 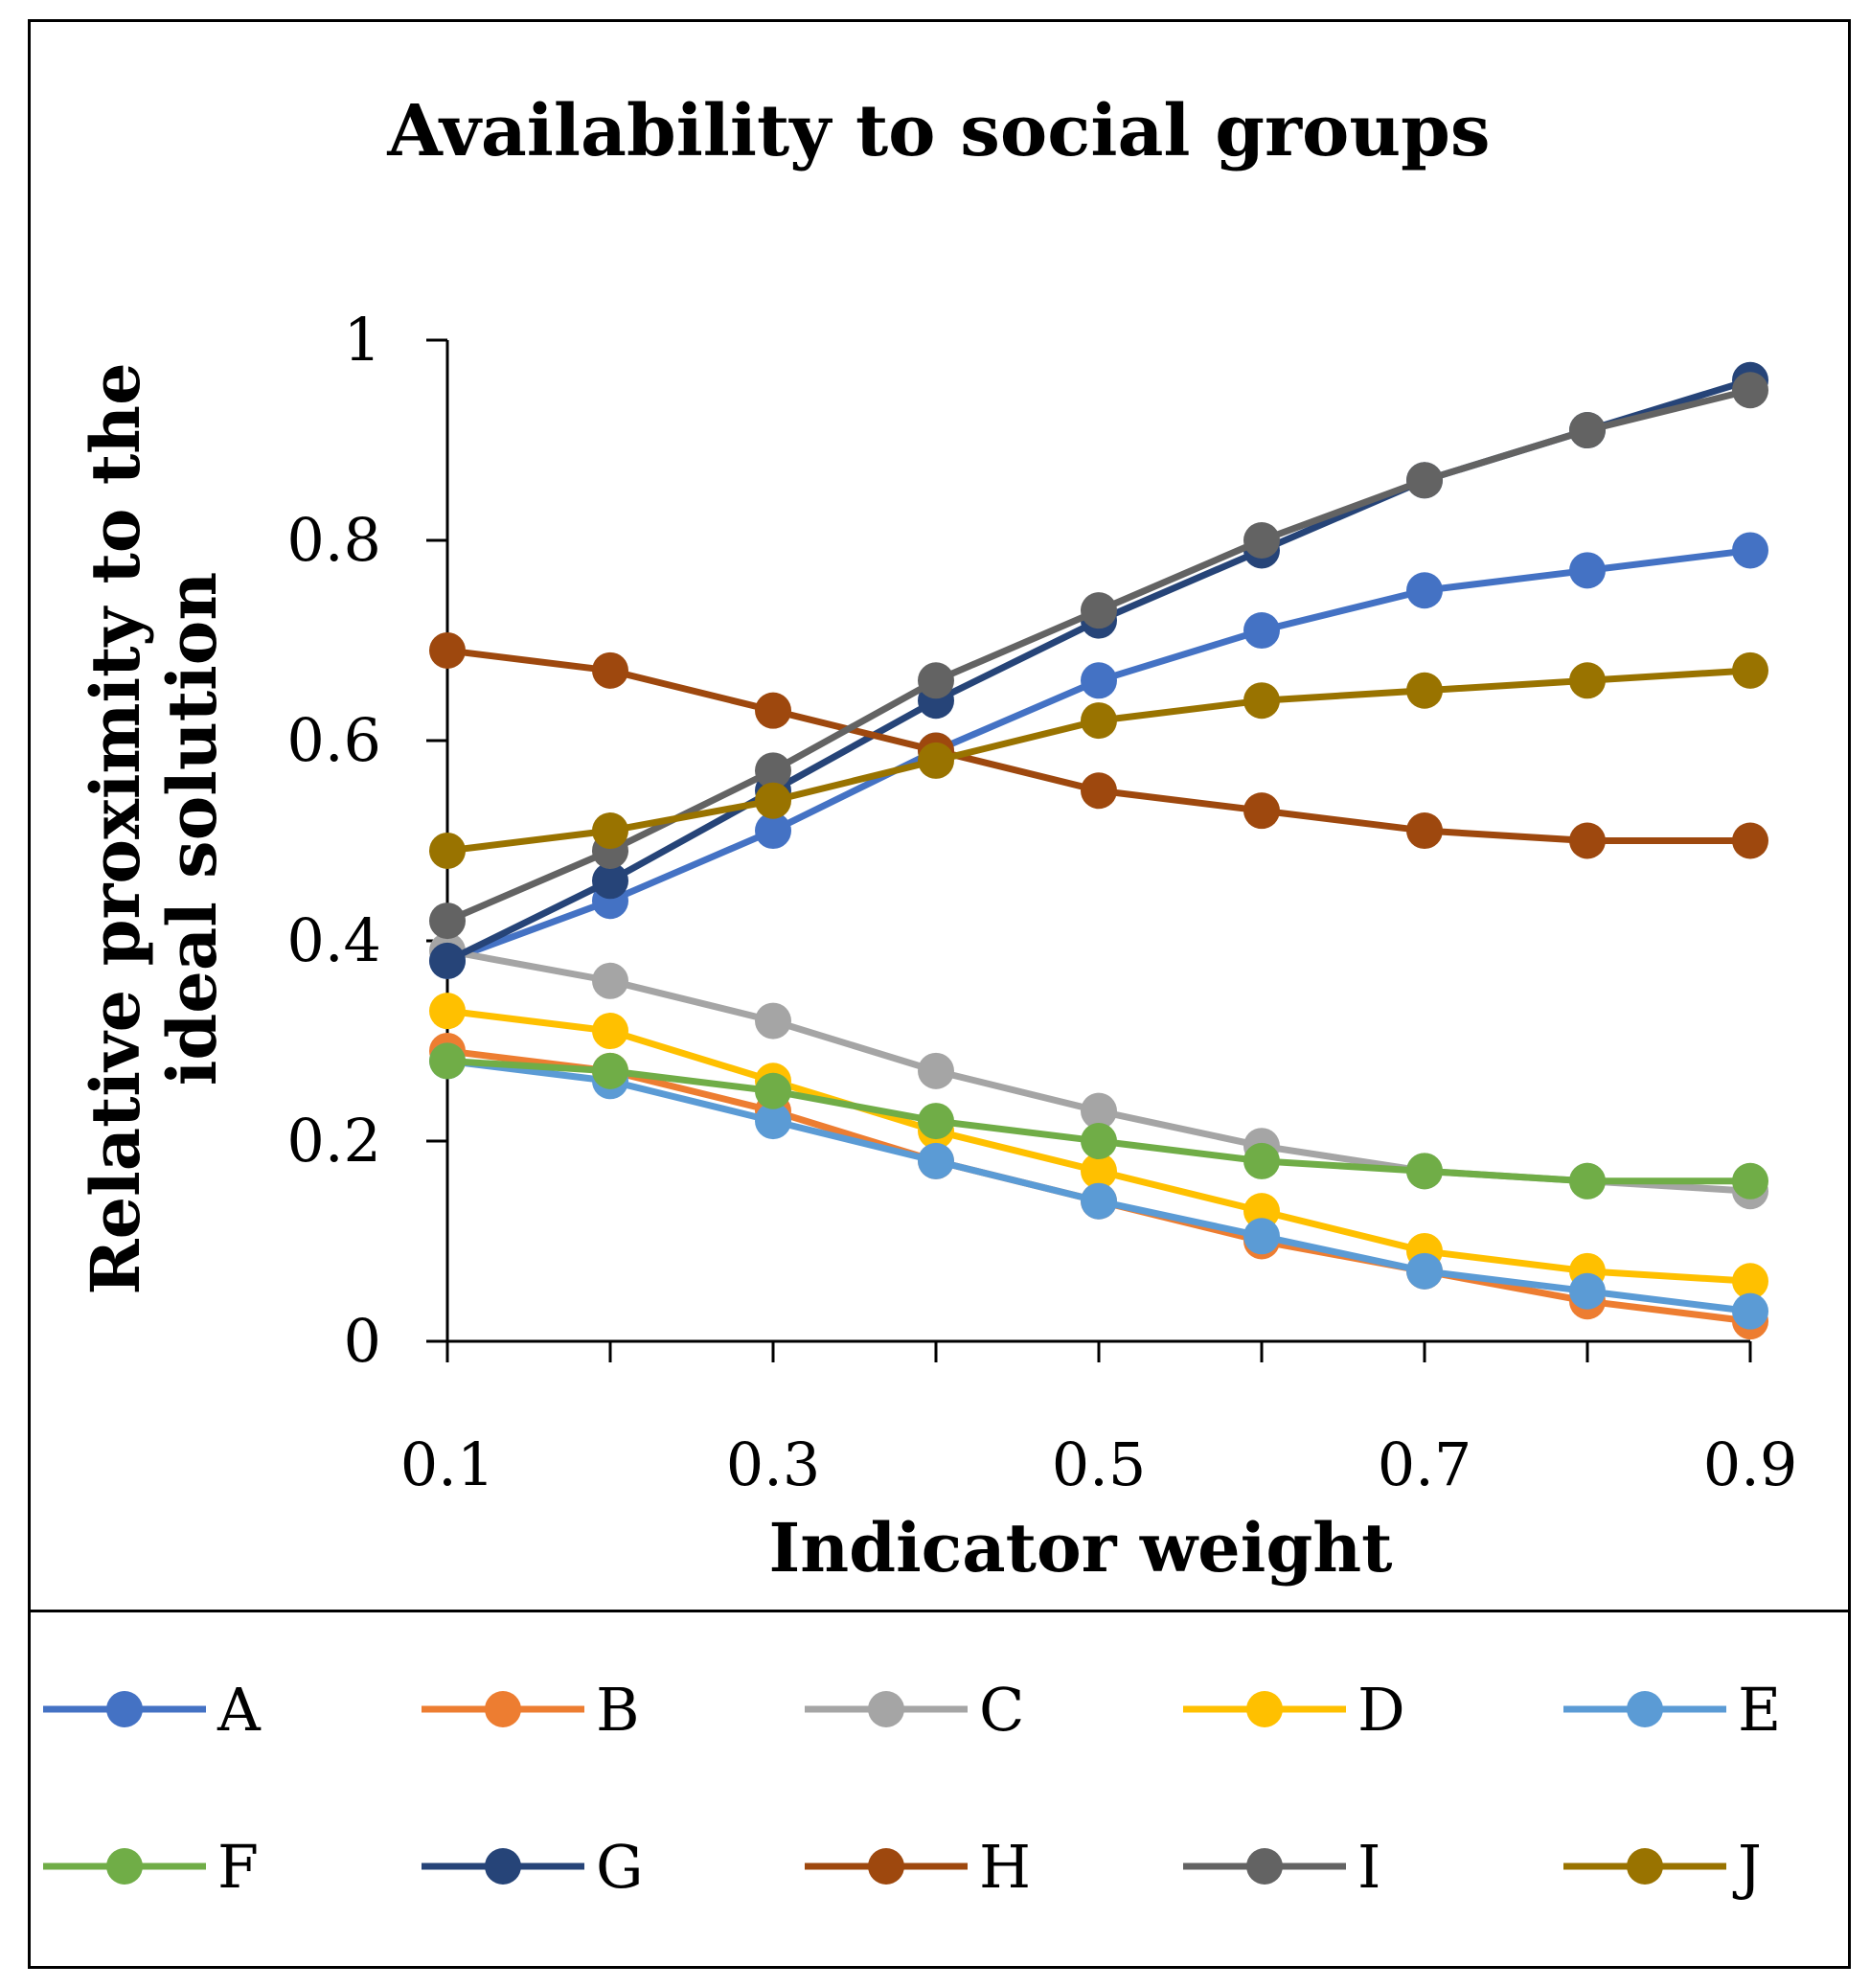 What do you see at coordinates (1264, 1709) in the screenshot?
I see `legend-marker-D` at bounding box center [1264, 1709].